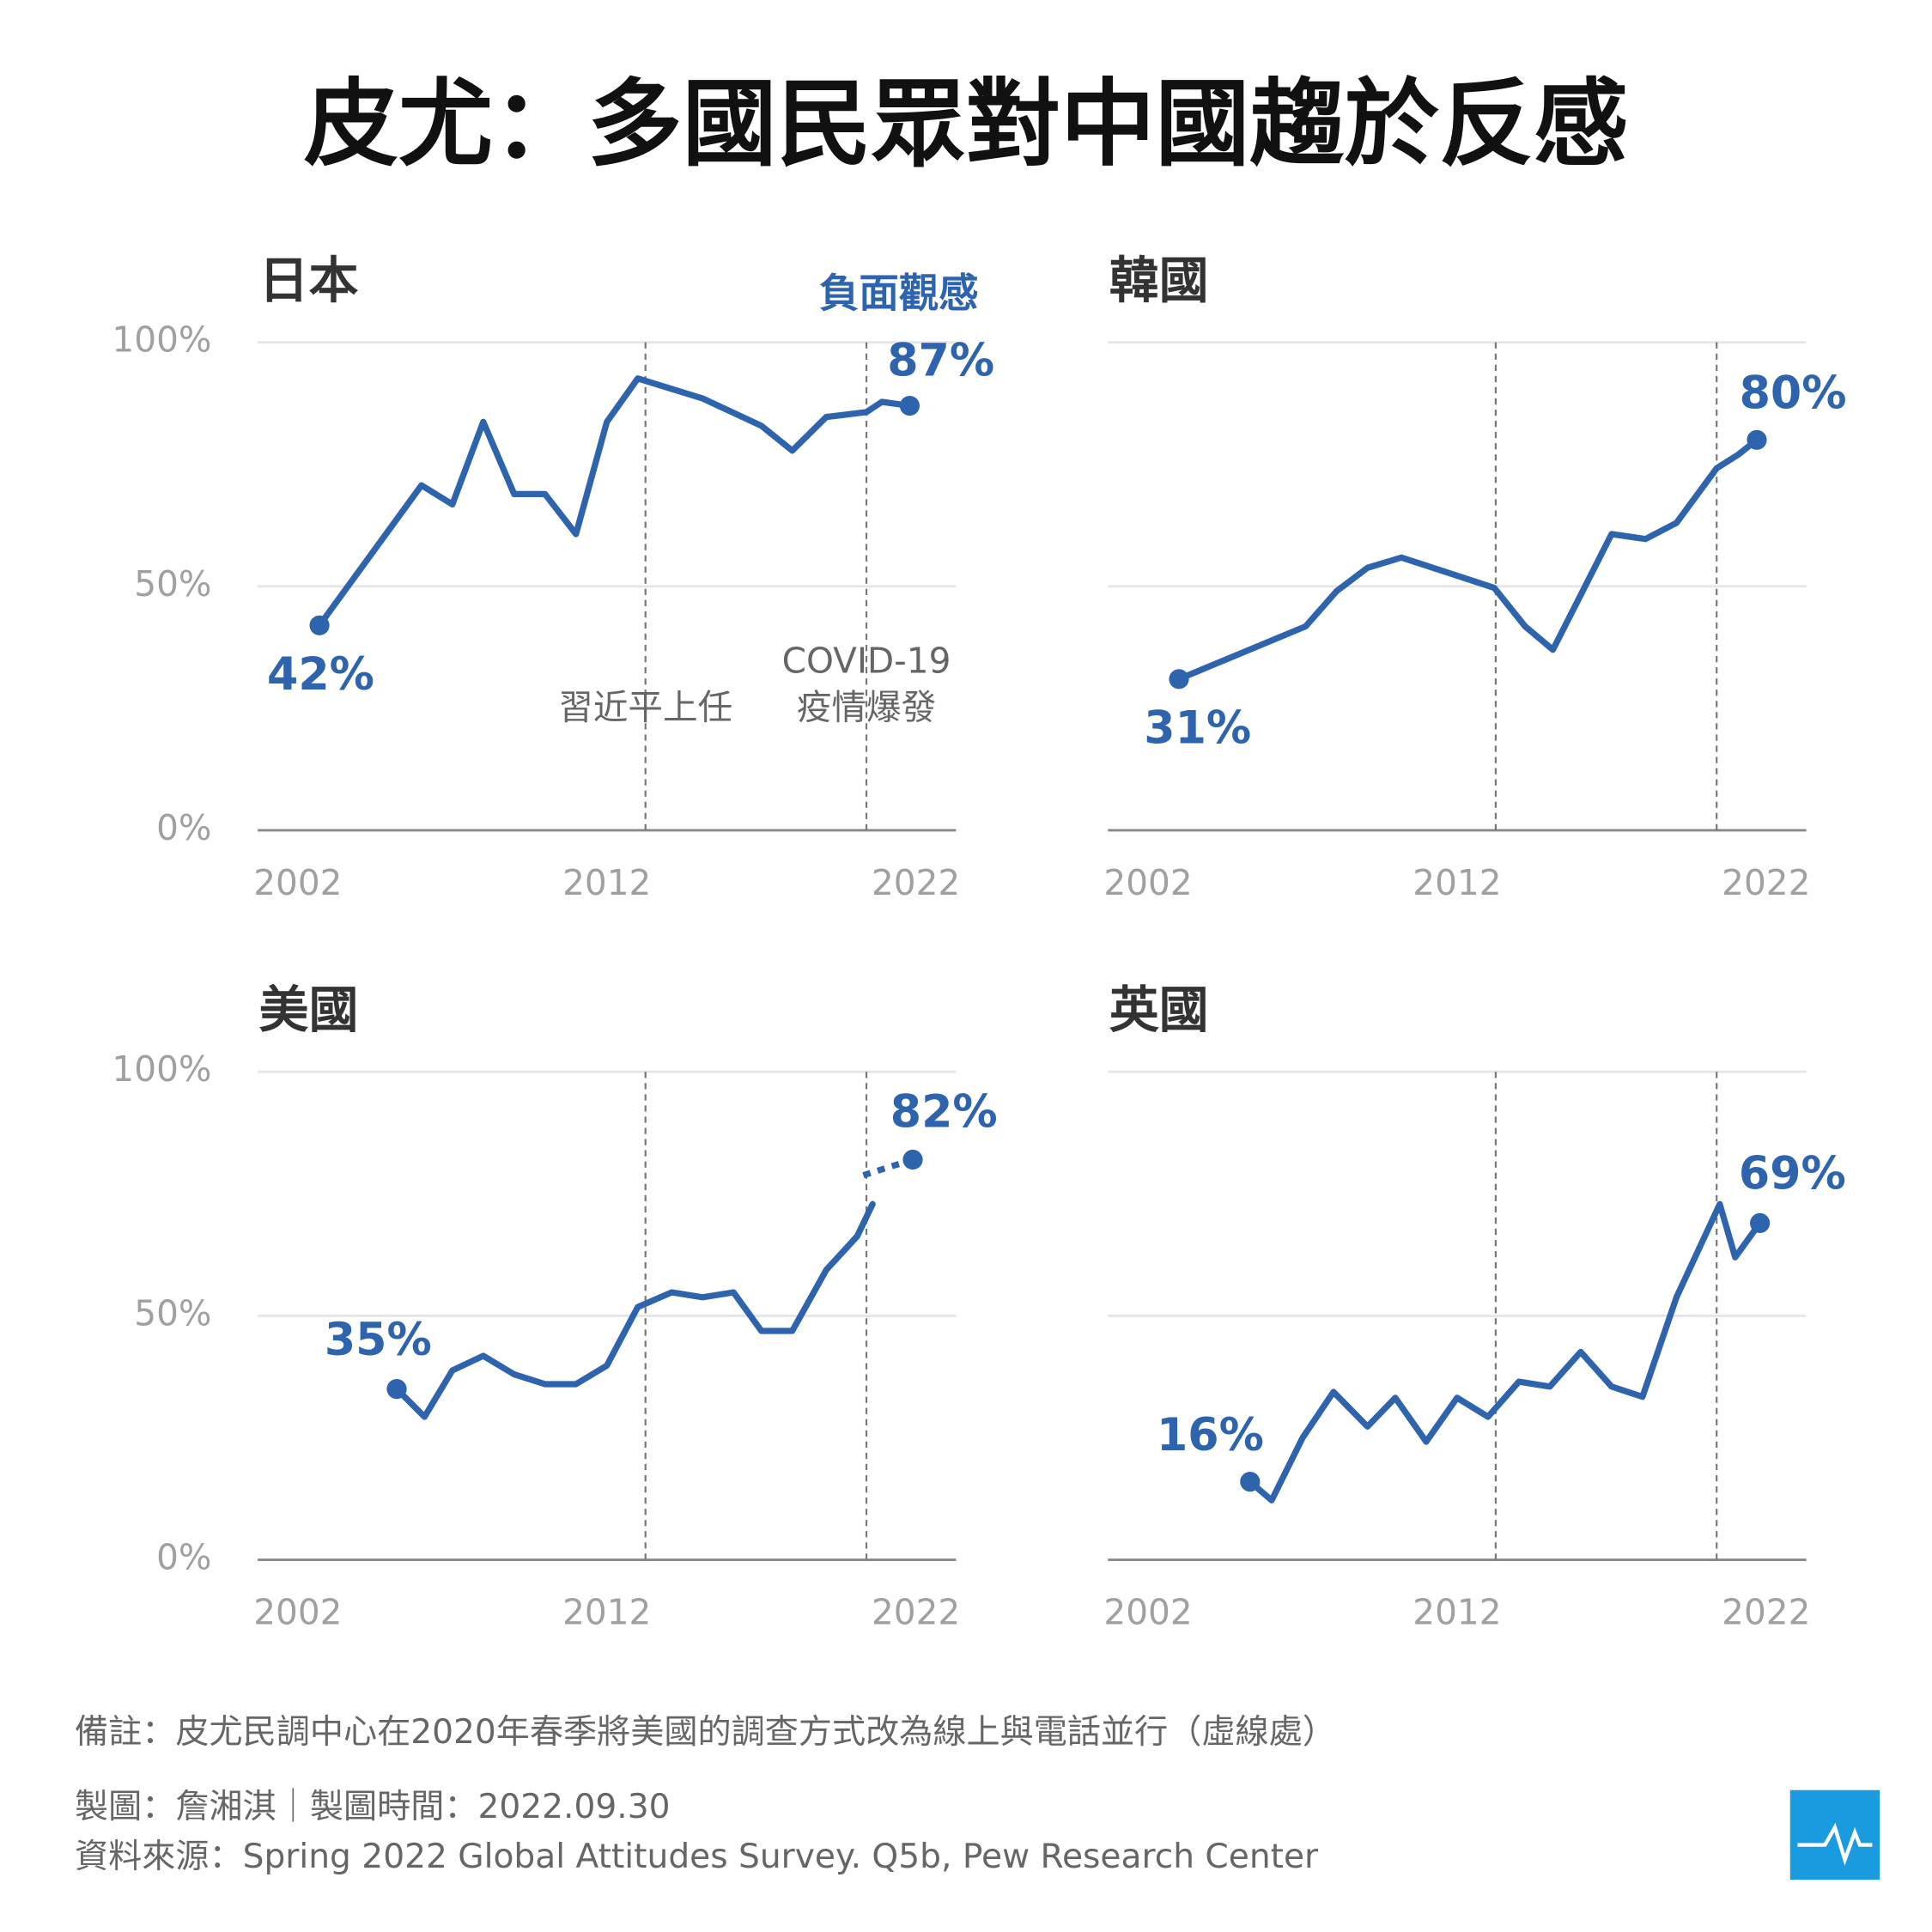  I want to click on event-label: 習近平上任, so click(645, 706).